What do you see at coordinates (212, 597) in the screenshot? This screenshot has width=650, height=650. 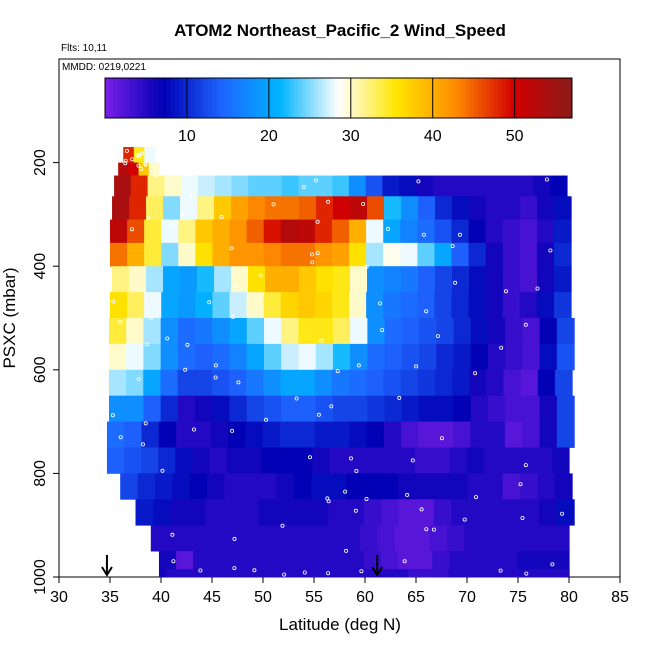 I see `x-tick-label: 45` at bounding box center [212, 597].